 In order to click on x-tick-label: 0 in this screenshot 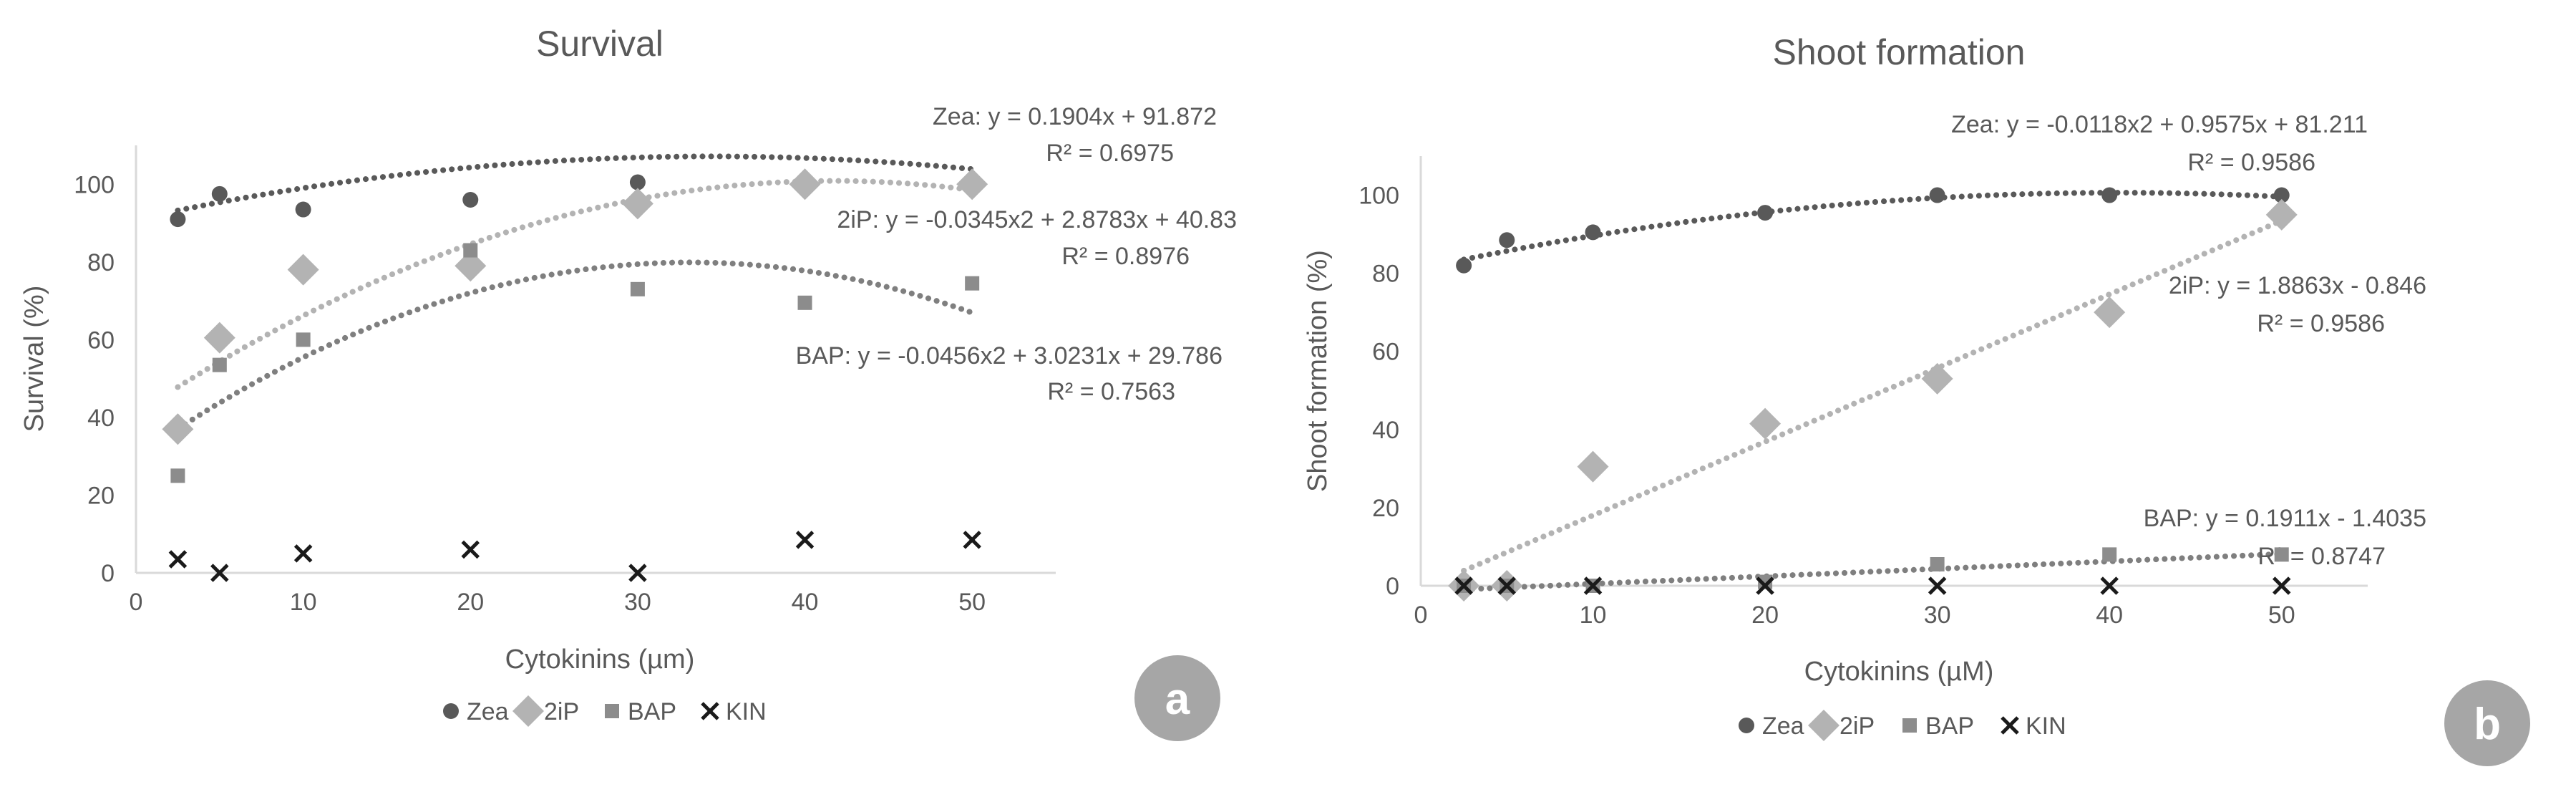, I will do `click(1421, 615)`.